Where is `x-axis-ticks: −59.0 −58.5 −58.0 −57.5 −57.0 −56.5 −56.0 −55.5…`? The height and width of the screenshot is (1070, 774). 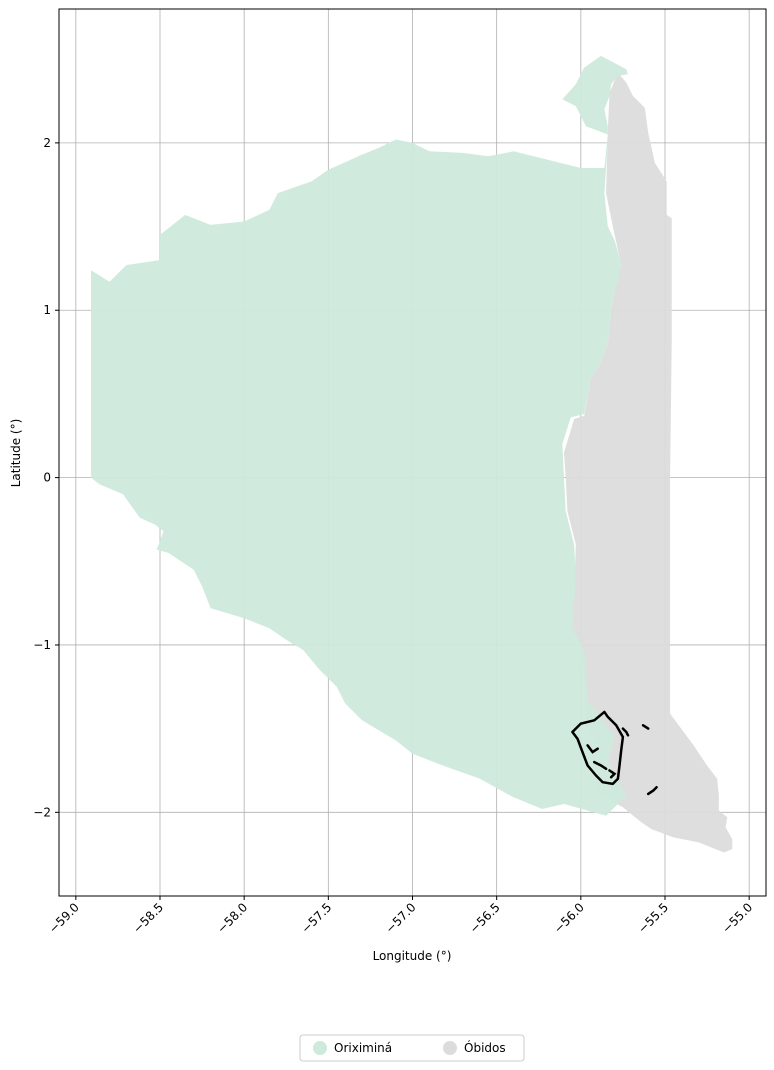 x-axis-ticks: −59.0 −58.5 −58.0 −57.5 −57.0 −56.5 −56.0 −55.5… is located at coordinates (400, 916).